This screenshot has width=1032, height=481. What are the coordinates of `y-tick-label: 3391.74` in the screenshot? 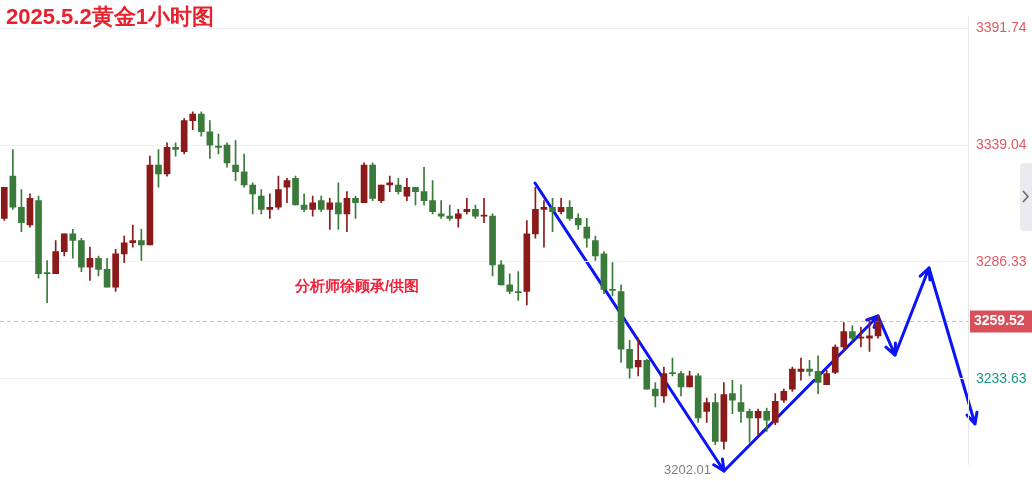 It's located at (1001, 26).